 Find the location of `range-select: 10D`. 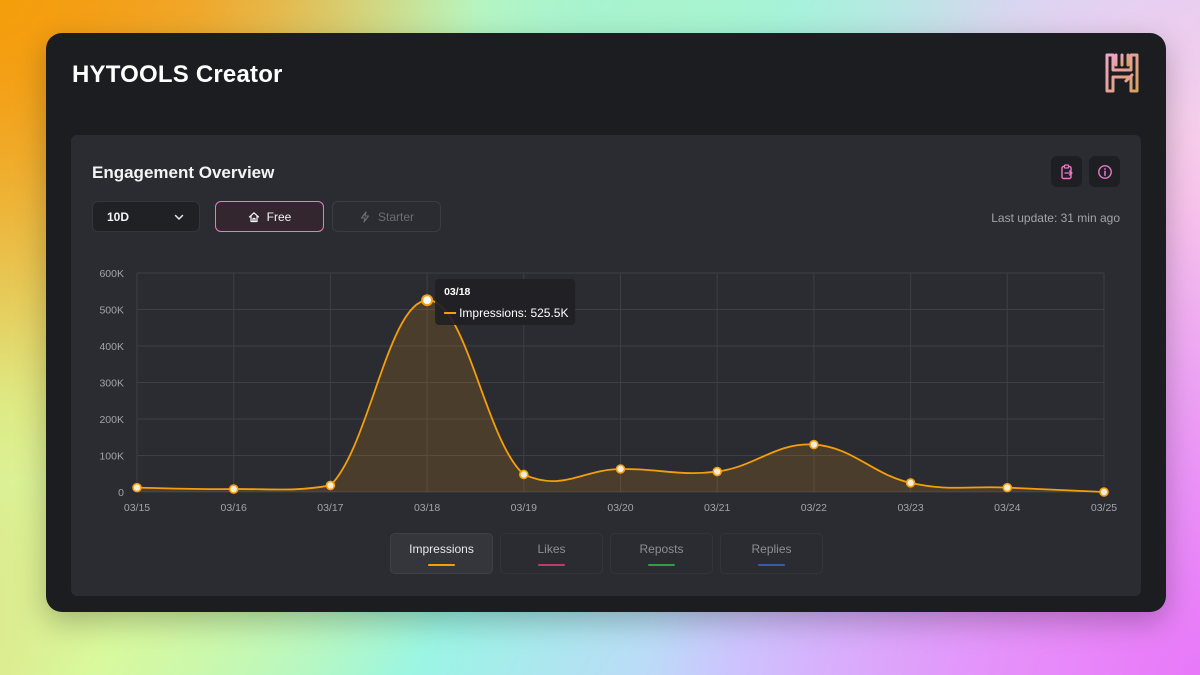

range-select: 10D is located at coordinates (146, 216).